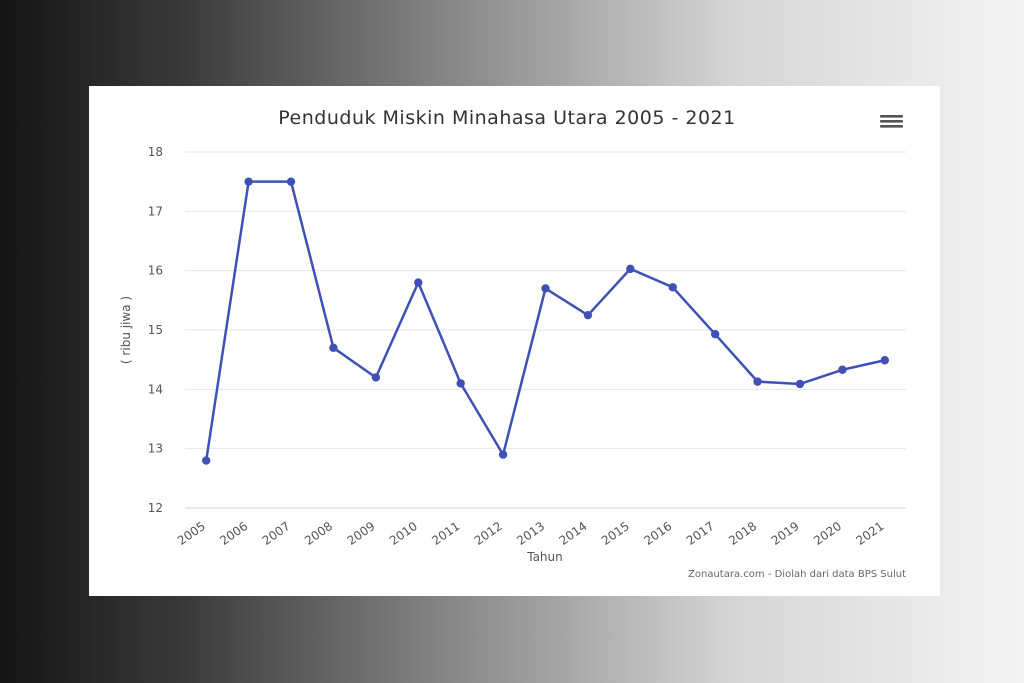  I want to click on y-tick-label: 16, so click(155, 271).